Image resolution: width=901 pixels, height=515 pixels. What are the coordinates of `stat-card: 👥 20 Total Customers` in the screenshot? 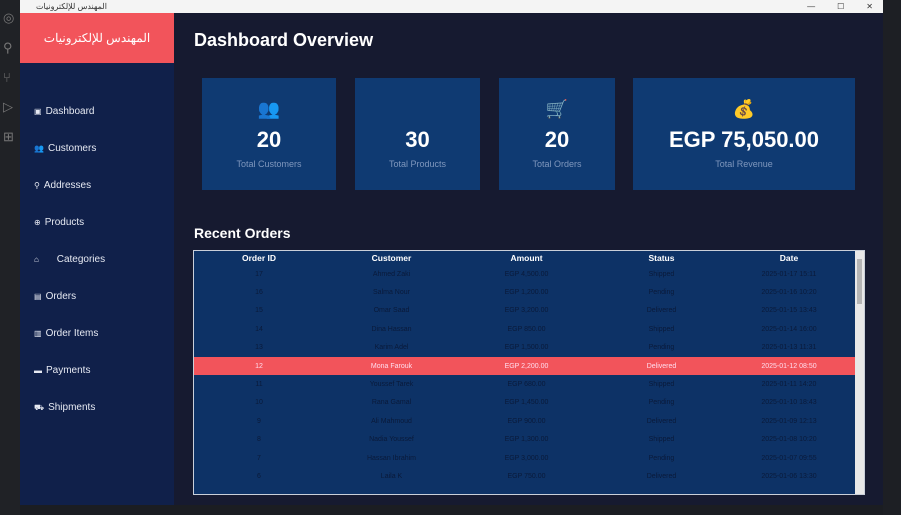 It's located at (269, 134).